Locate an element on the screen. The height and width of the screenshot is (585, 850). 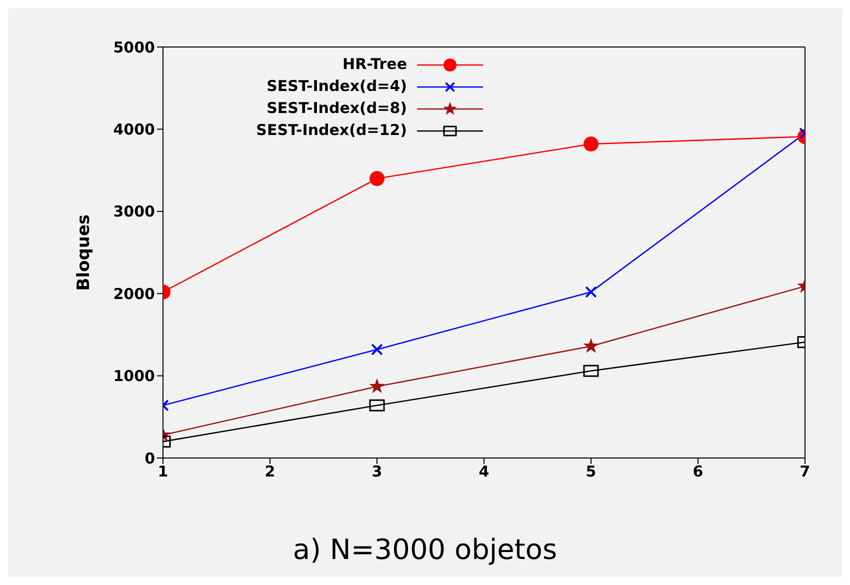
legend-label: SEST-Index(d=12) is located at coordinates (331, 130).